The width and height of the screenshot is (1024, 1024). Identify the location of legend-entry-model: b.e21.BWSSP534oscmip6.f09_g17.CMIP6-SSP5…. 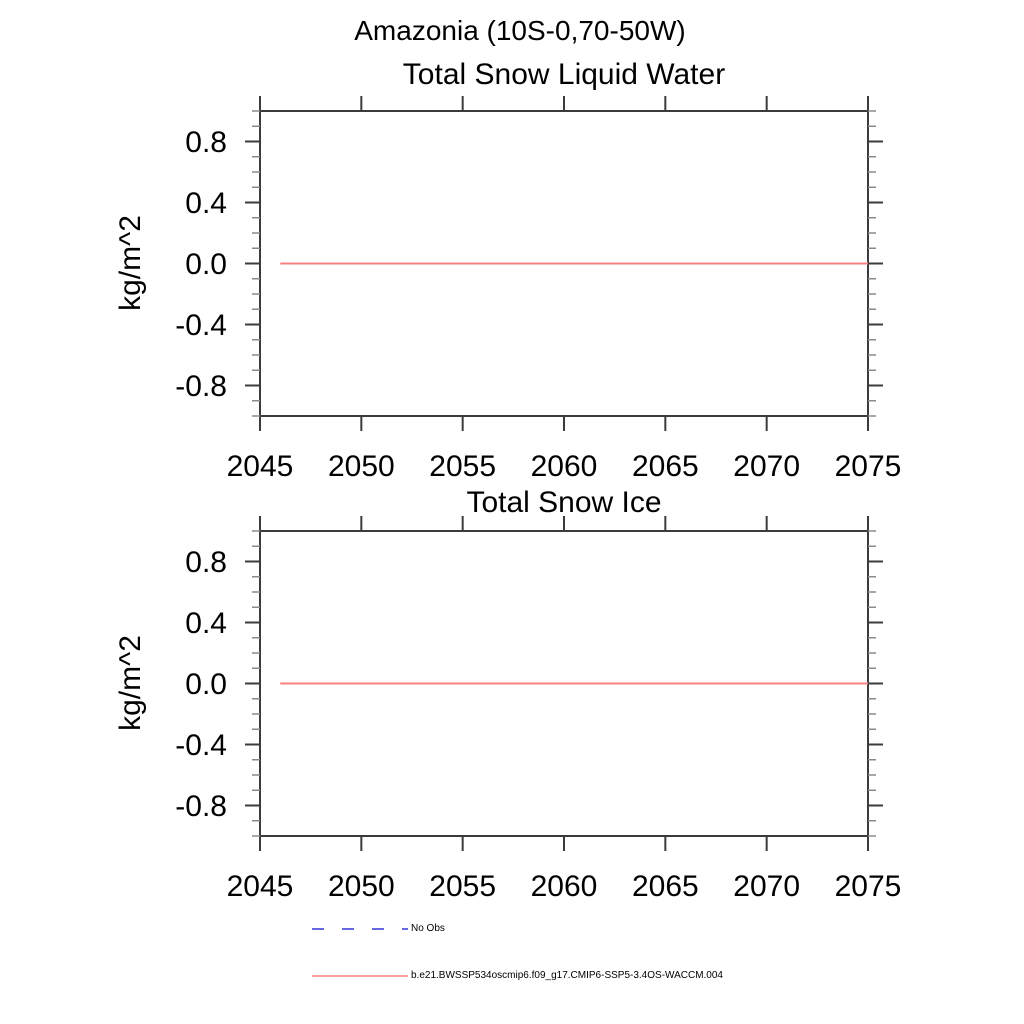
(517, 976).